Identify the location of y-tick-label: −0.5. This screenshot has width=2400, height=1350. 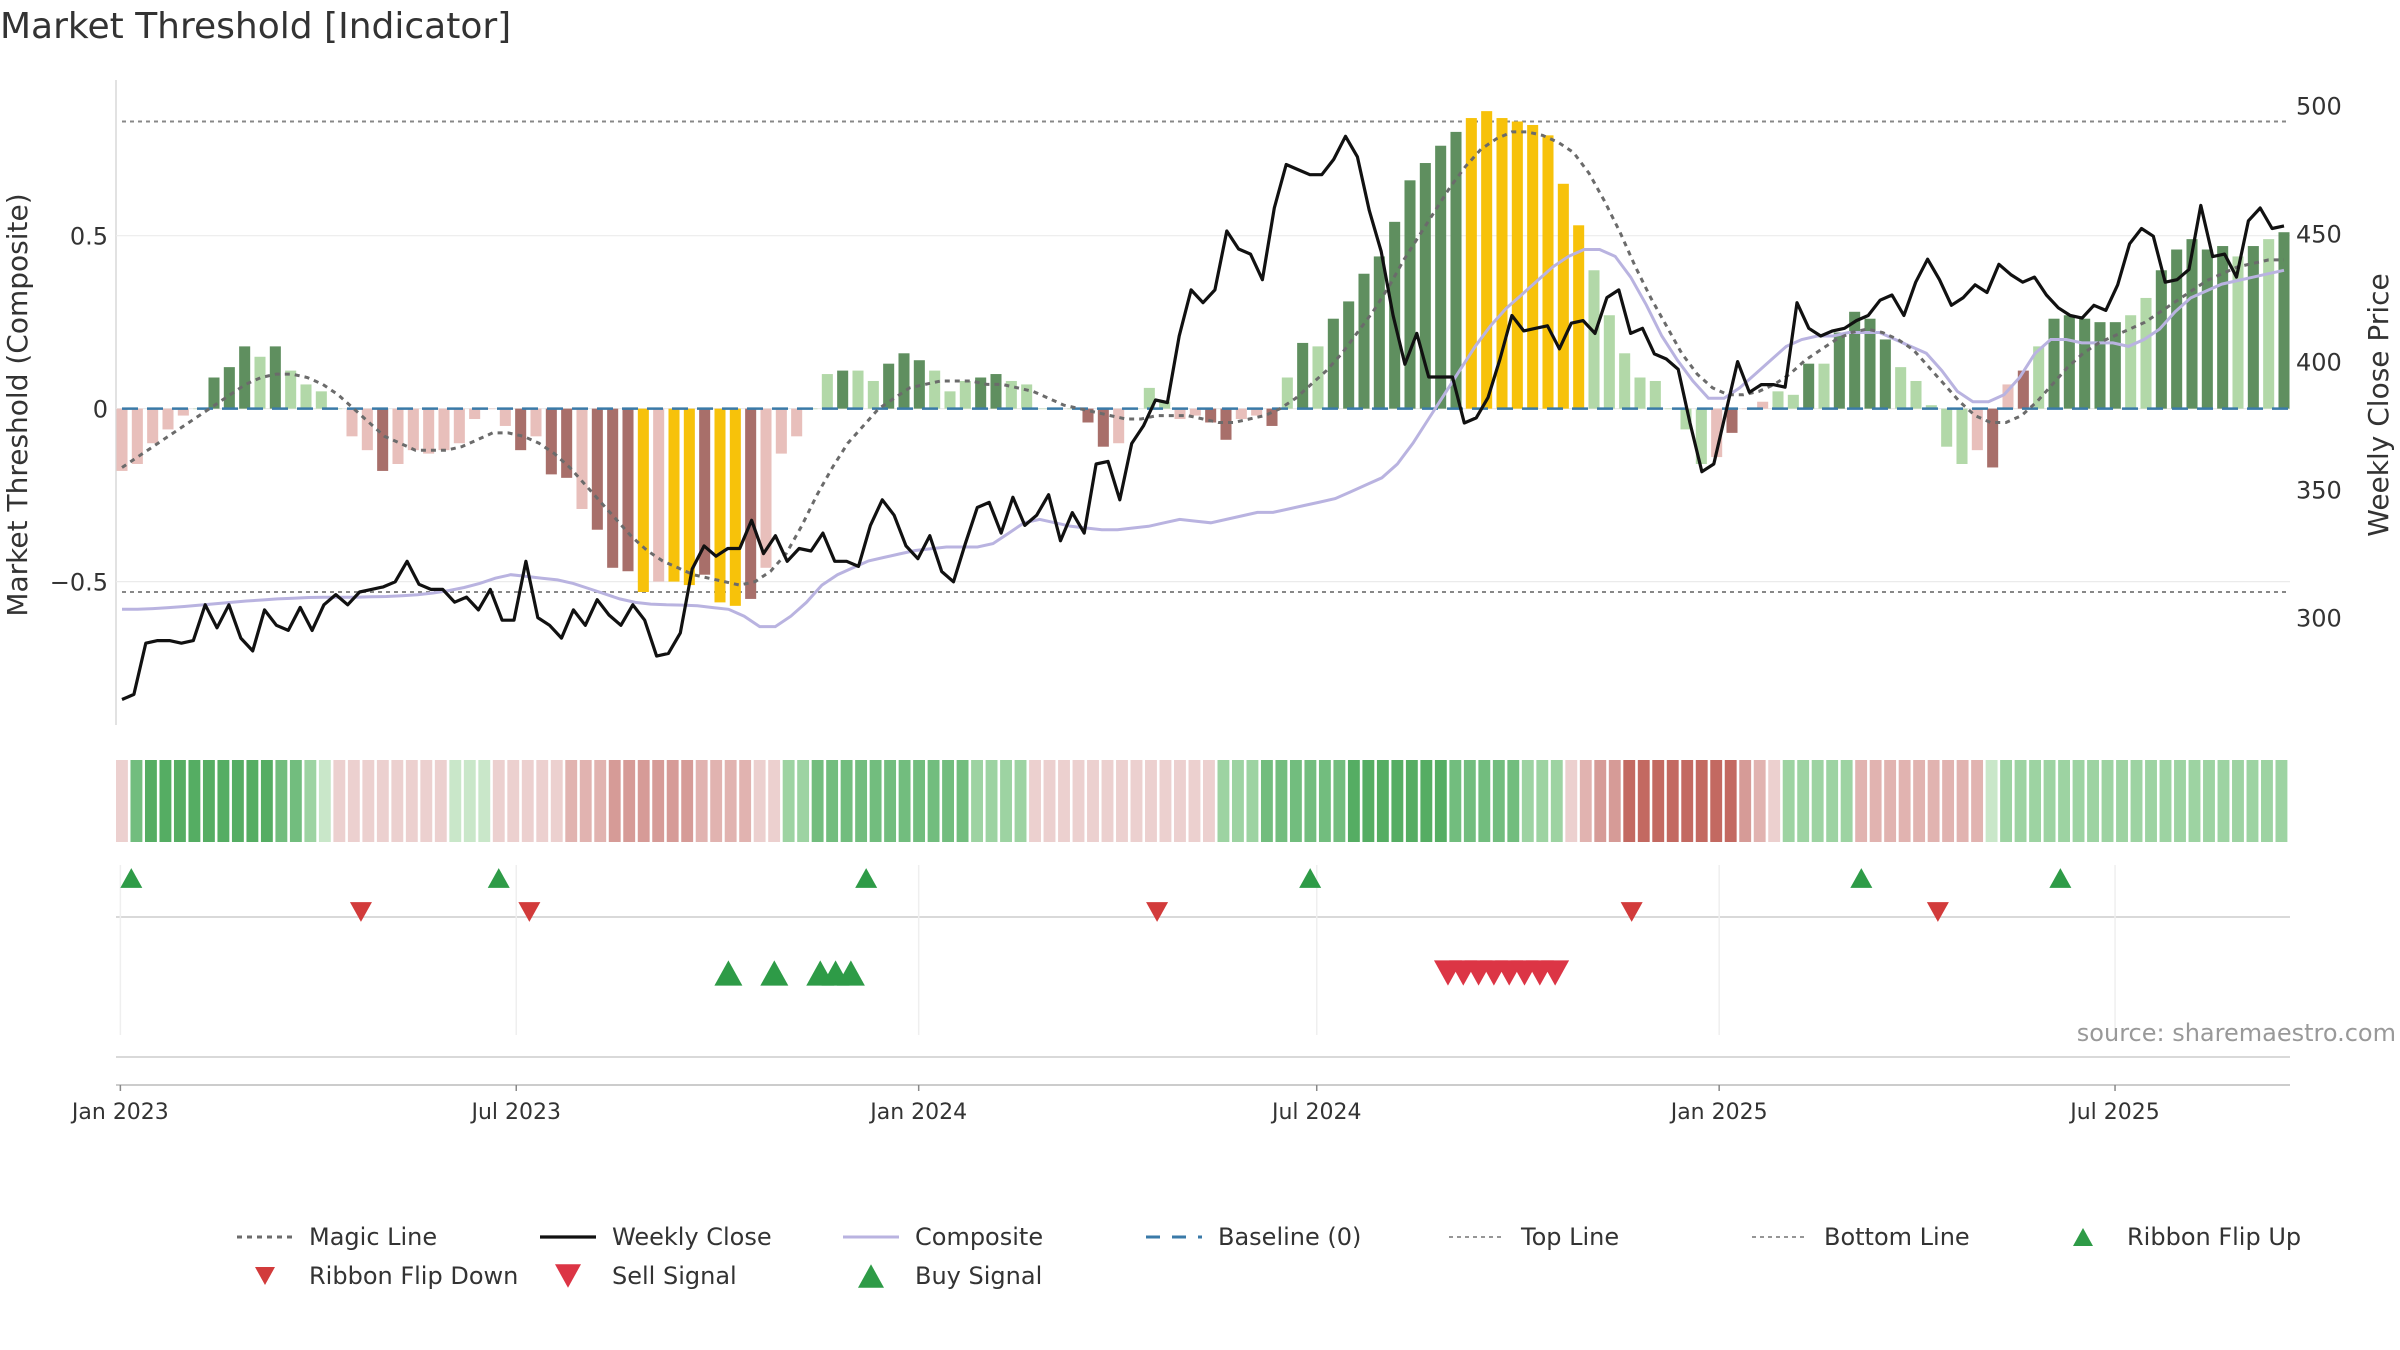
(79, 583).